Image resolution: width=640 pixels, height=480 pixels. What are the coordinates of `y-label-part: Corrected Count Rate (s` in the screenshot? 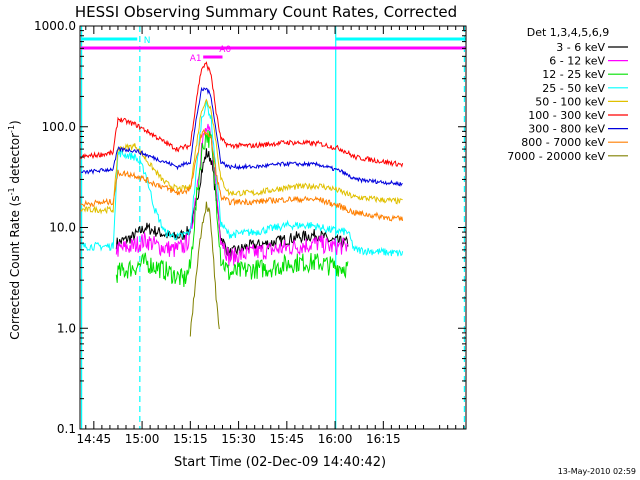 It's located at (15, 267).